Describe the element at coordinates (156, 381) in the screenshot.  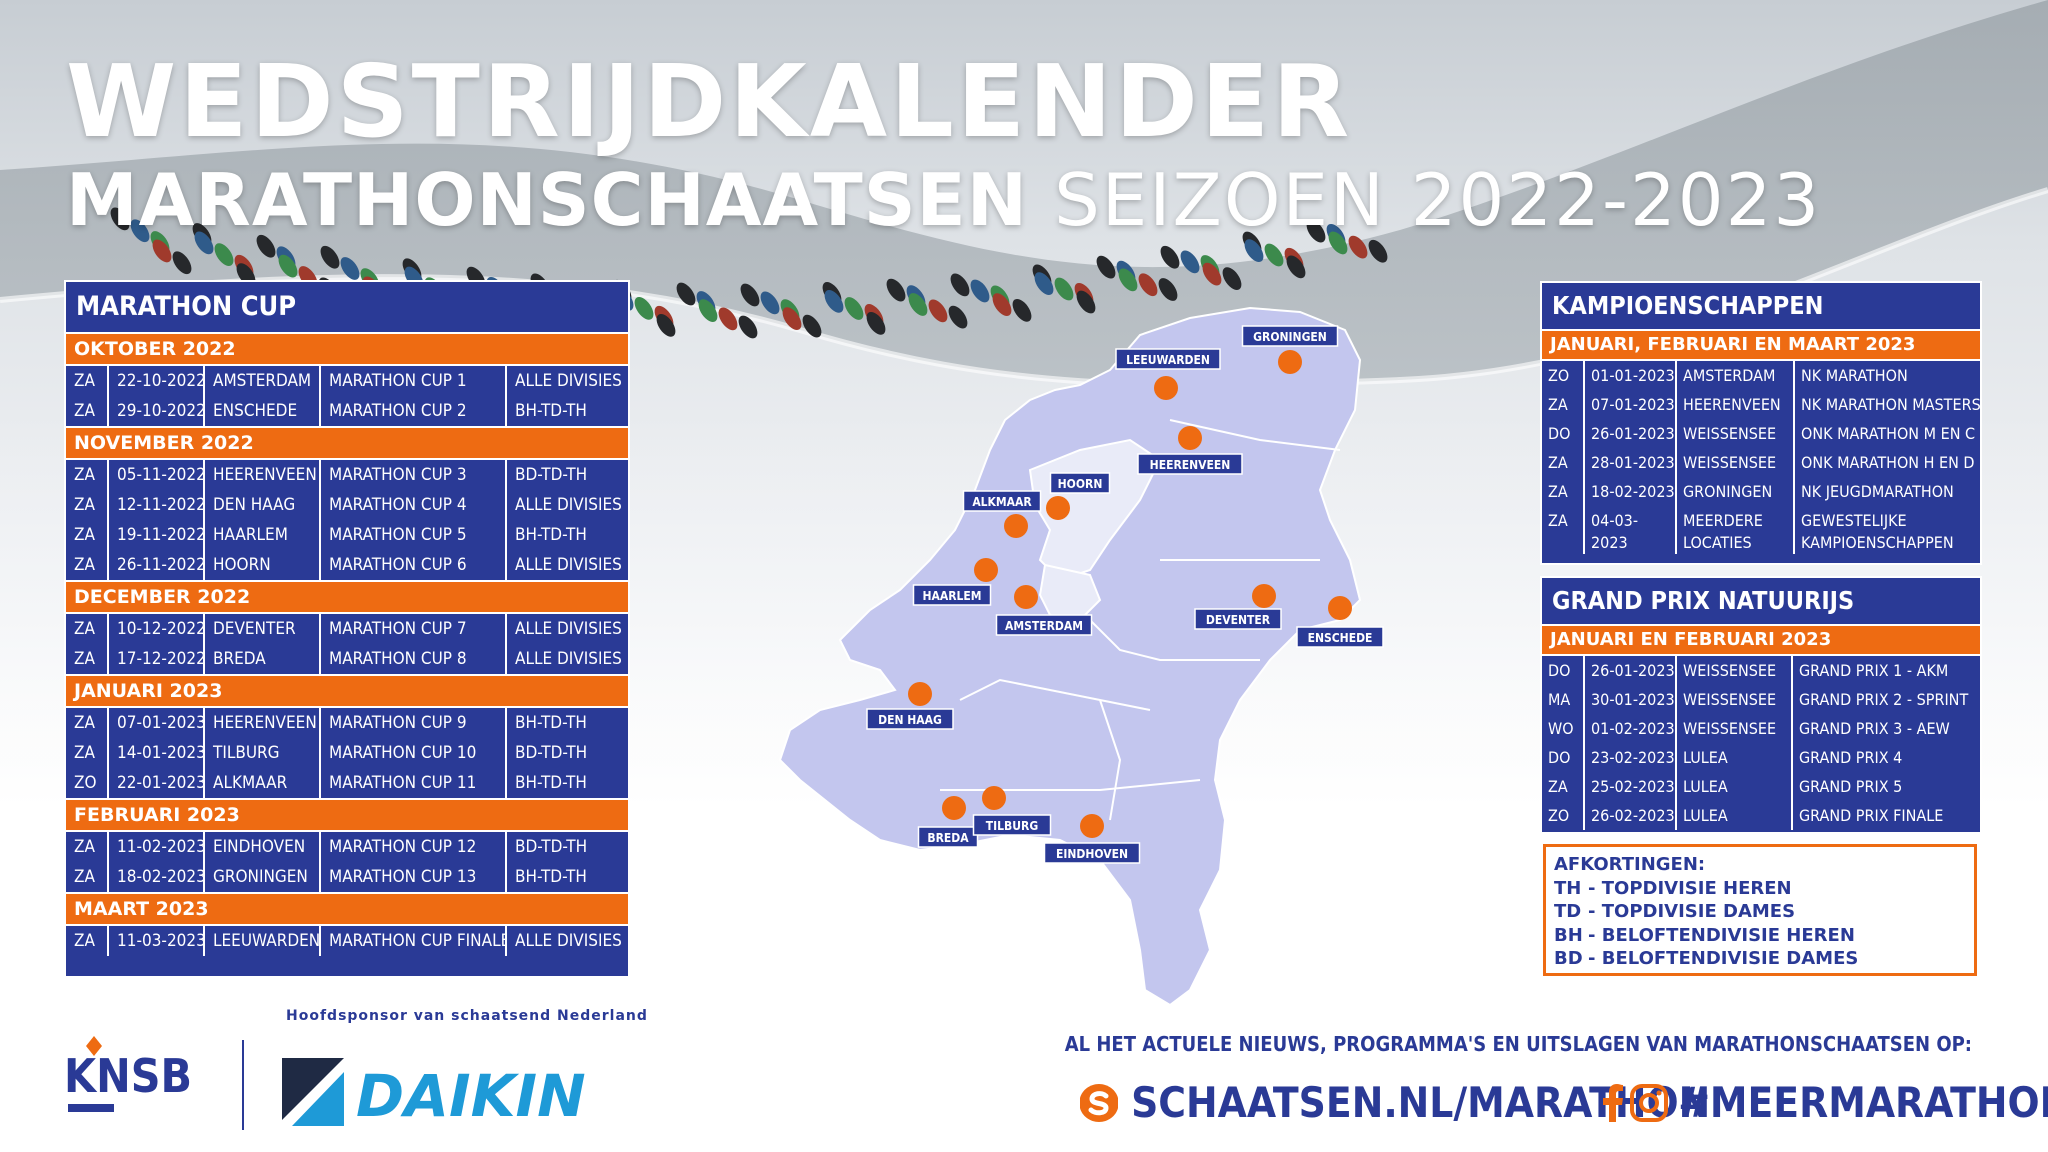
I see `cell-date: 22-10-2022` at that location.